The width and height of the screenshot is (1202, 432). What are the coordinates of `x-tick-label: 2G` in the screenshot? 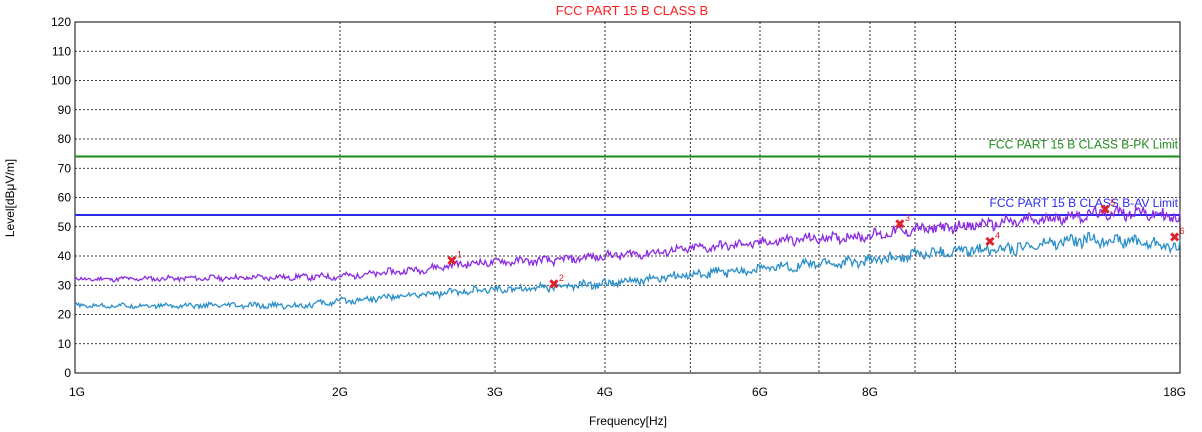 It's located at (340, 392).